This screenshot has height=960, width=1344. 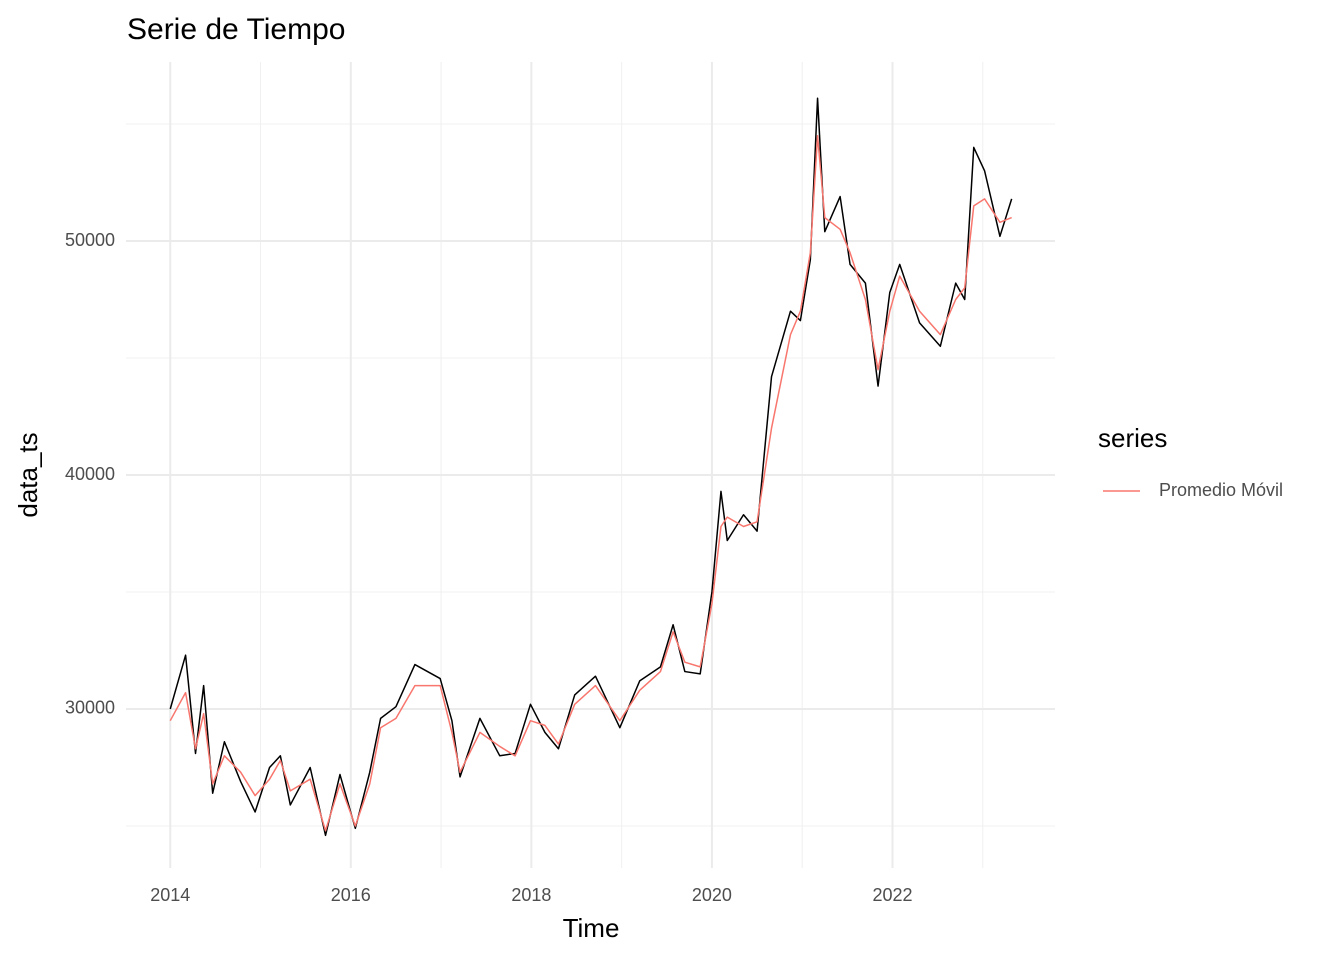 What do you see at coordinates (712, 895) in the screenshot?
I see `x-tick-label: 2020` at bounding box center [712, 895].